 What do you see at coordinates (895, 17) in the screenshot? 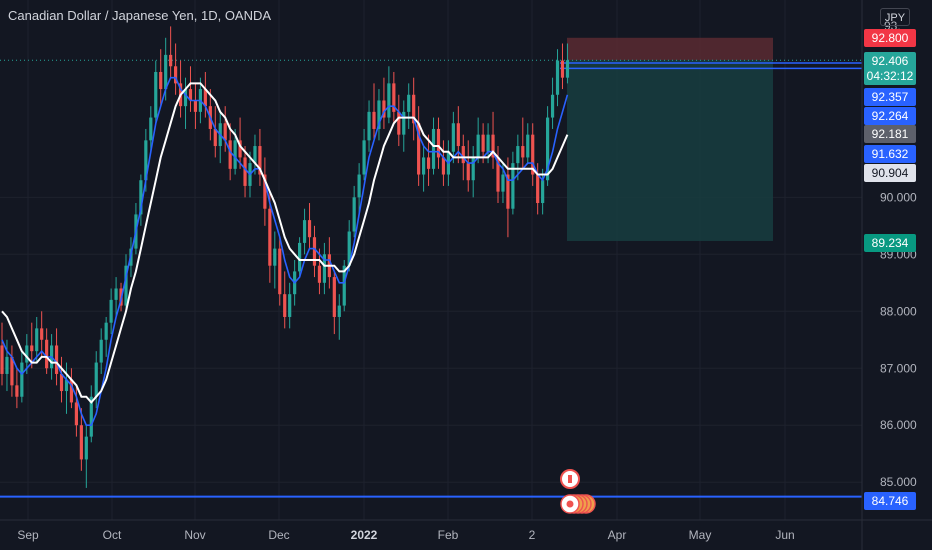
I see `currency-button: JPY` at bounding box center [895, 17].